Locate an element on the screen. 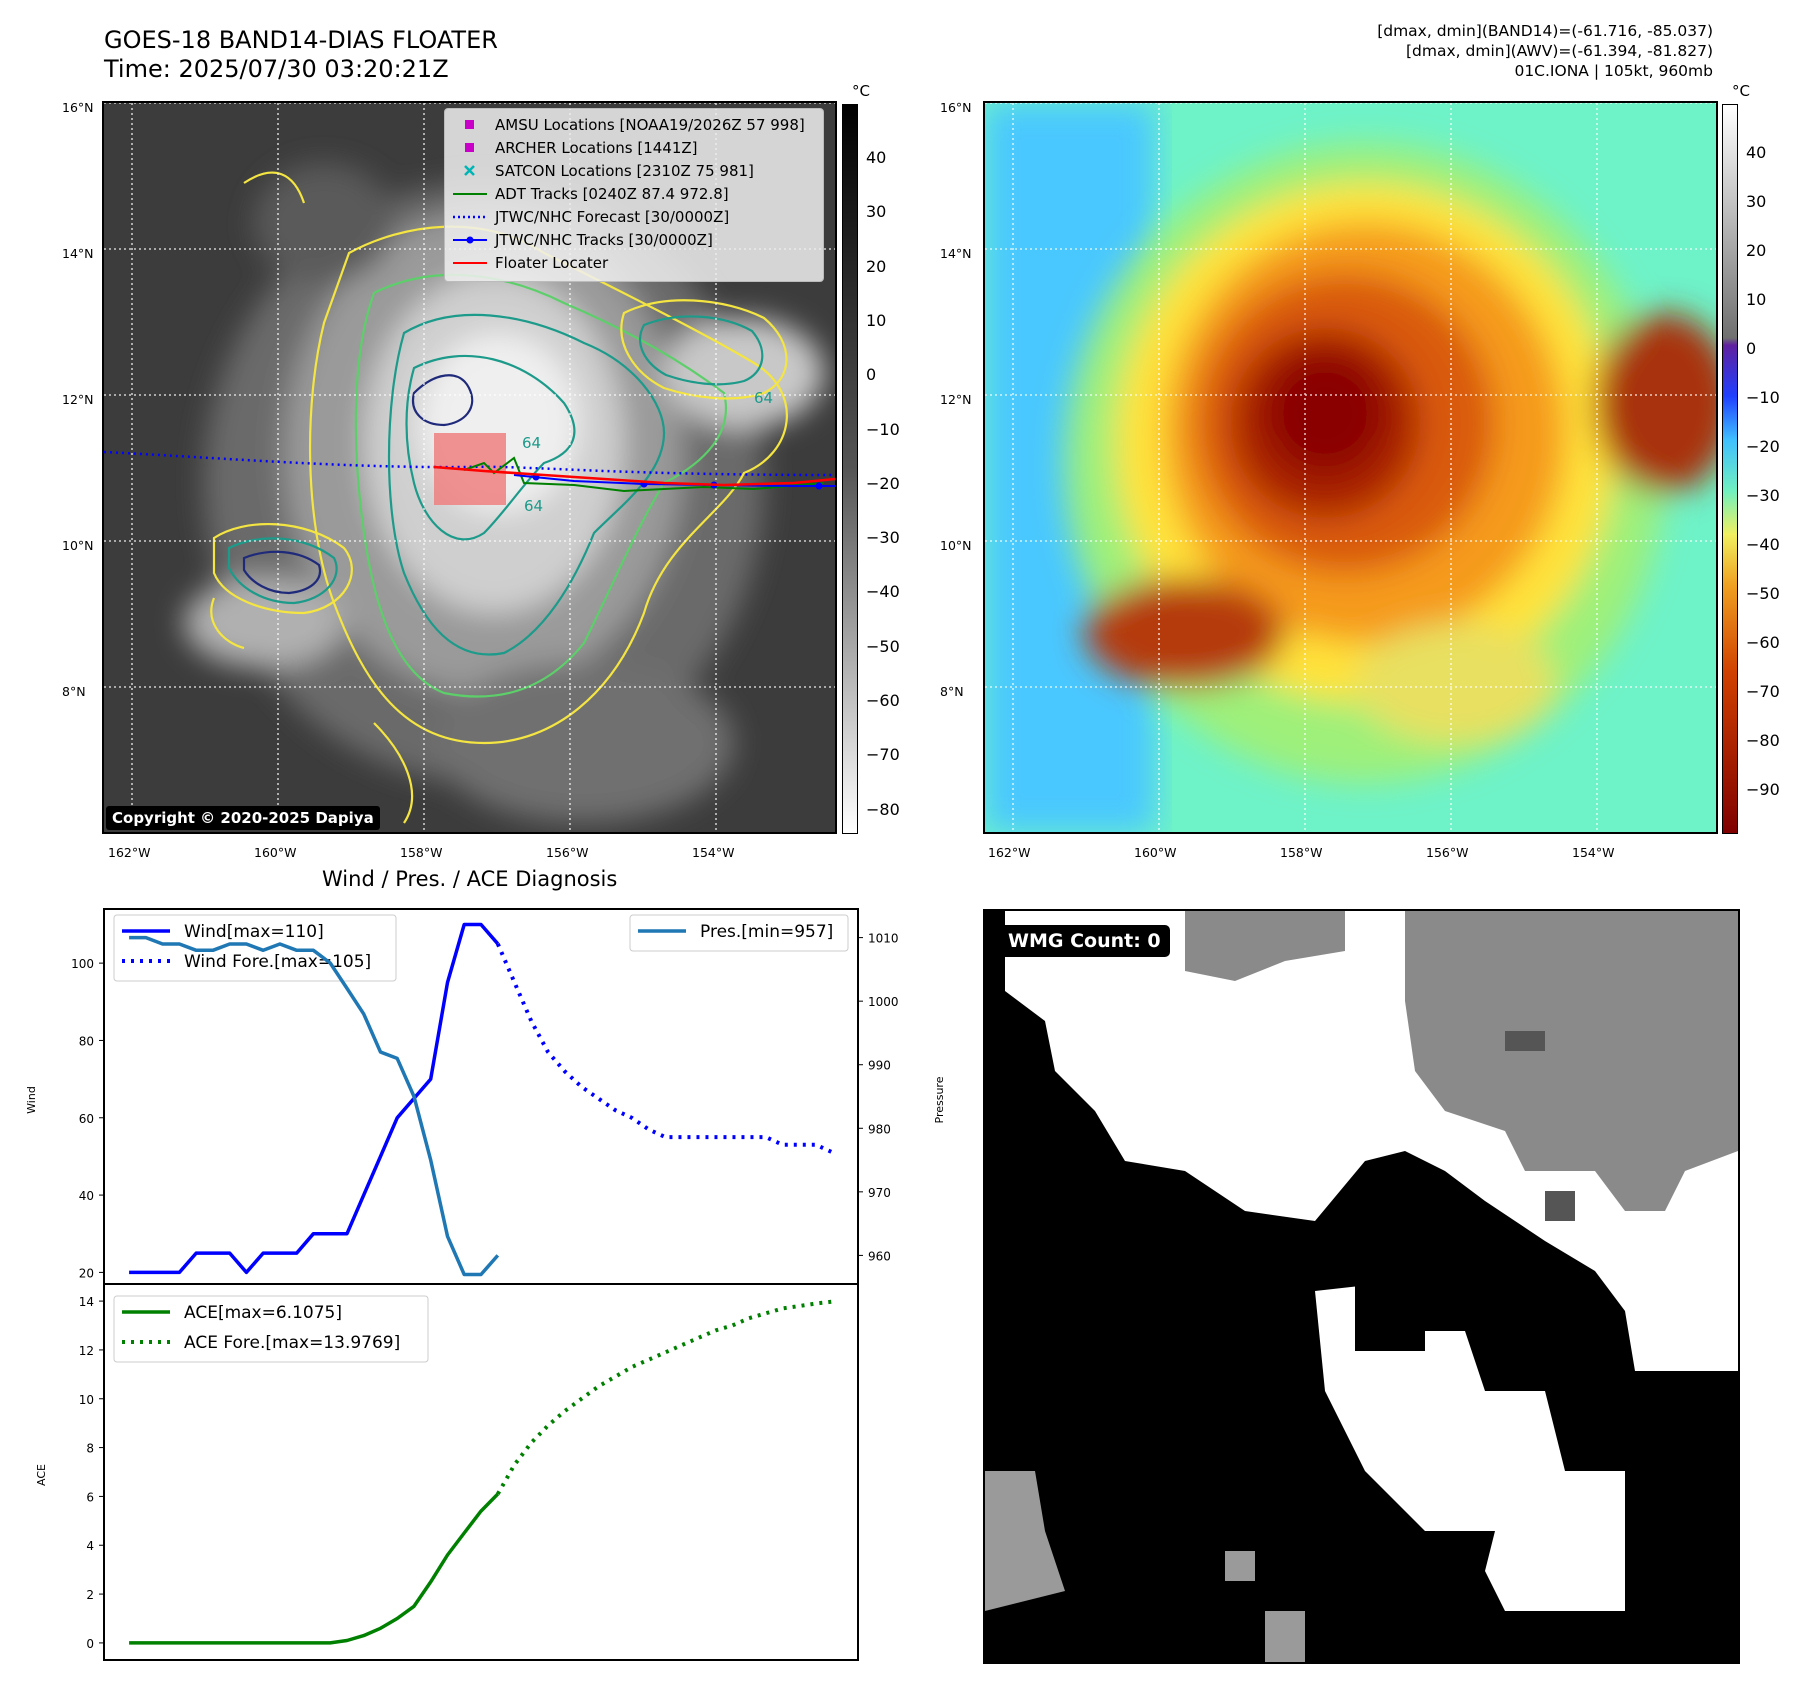 Image resolution: width=1797 pixels, height=1692 pixels. ace-tick-label: 4 is located at coordinates (90, 1546).